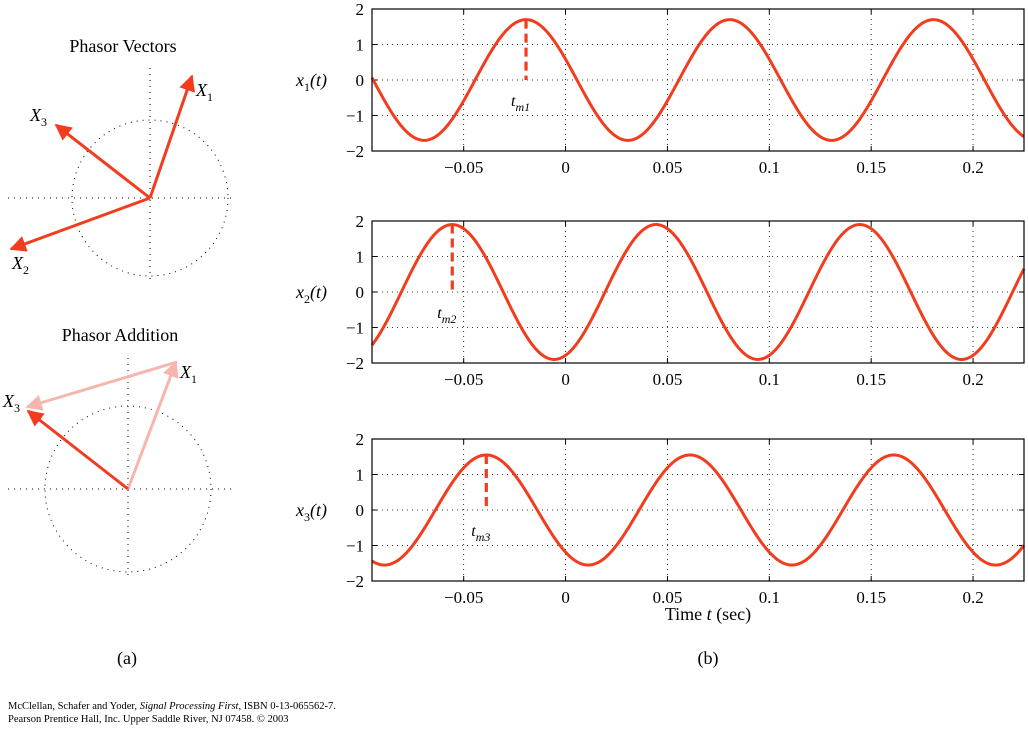 Image resolution: width=1028 pixels, height=732 pixels. I want to click on phasor-addition-diagram: Phasor Addition X1 X3, so click(117, 451).